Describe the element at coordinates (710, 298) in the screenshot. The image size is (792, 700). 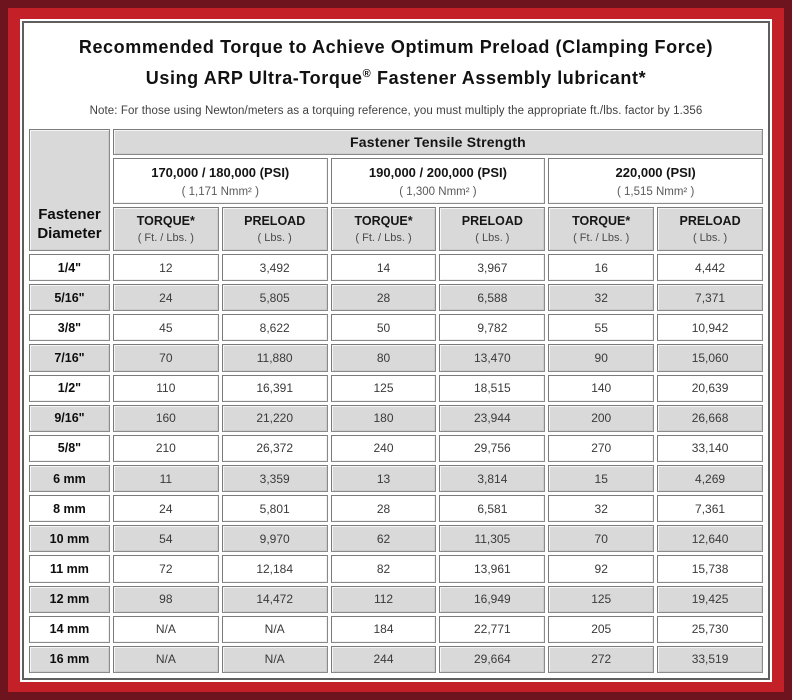
I see `preload-value-cell: 7,371` at that location.